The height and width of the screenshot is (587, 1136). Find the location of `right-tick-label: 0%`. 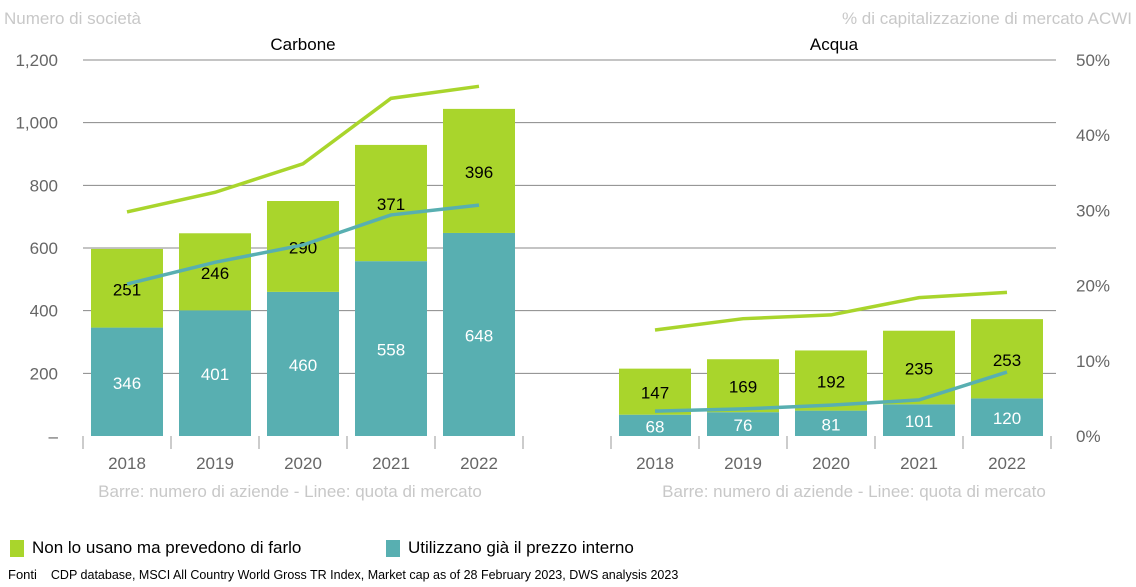

right-tick-label: 0% is located at coordinates (1088, 436).